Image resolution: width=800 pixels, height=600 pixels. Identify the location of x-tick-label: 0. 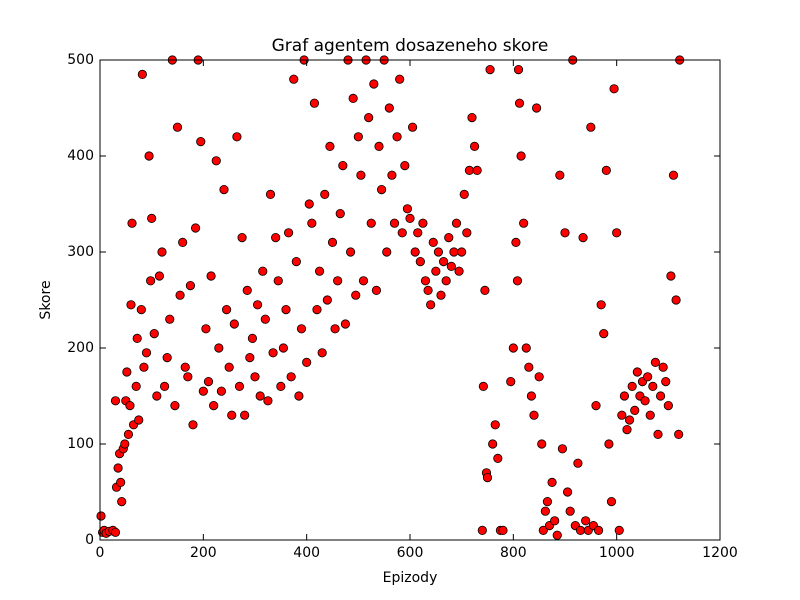
(100, 553).